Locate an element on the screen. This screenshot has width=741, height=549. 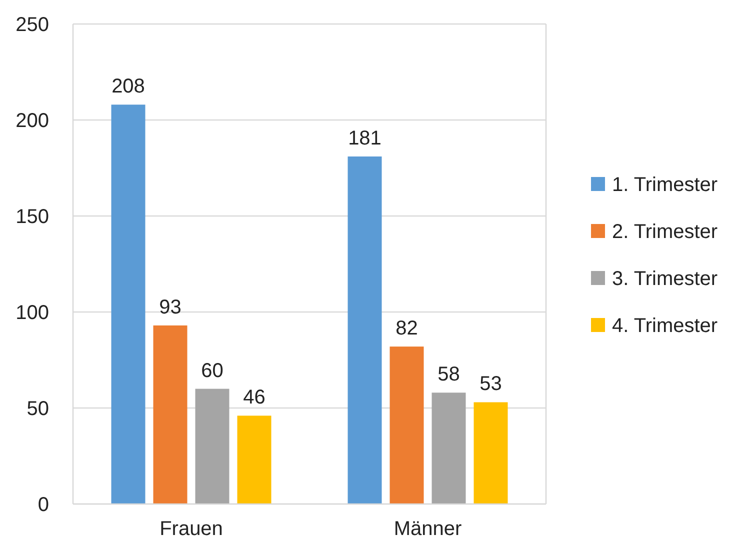
x-tick-label: Frauen is located at coordinates (191, 529).